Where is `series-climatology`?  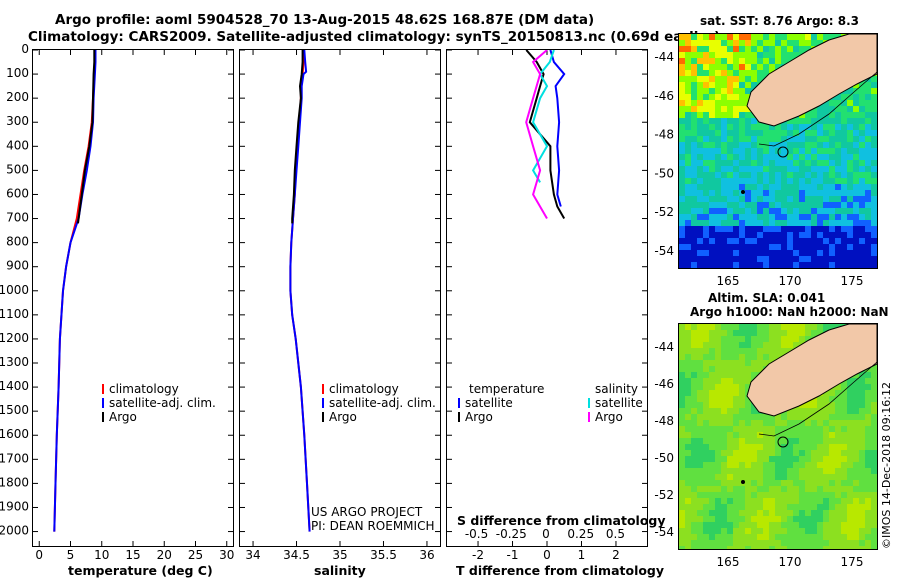
series-climatology is located at coordinates (74, 291).